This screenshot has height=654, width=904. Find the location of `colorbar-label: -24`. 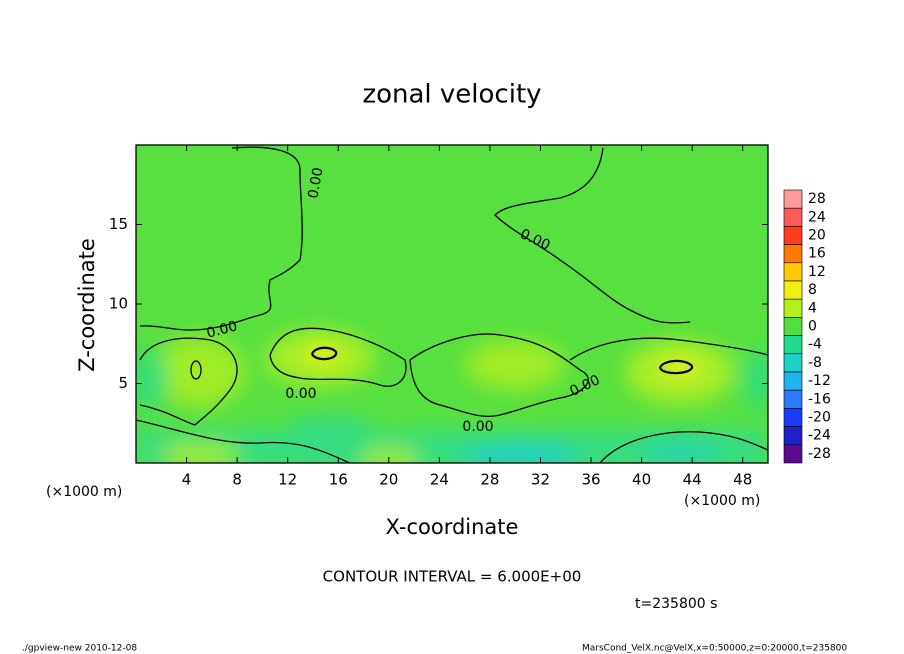

colorbar-label: -24 is located at coordinates (819, 436).